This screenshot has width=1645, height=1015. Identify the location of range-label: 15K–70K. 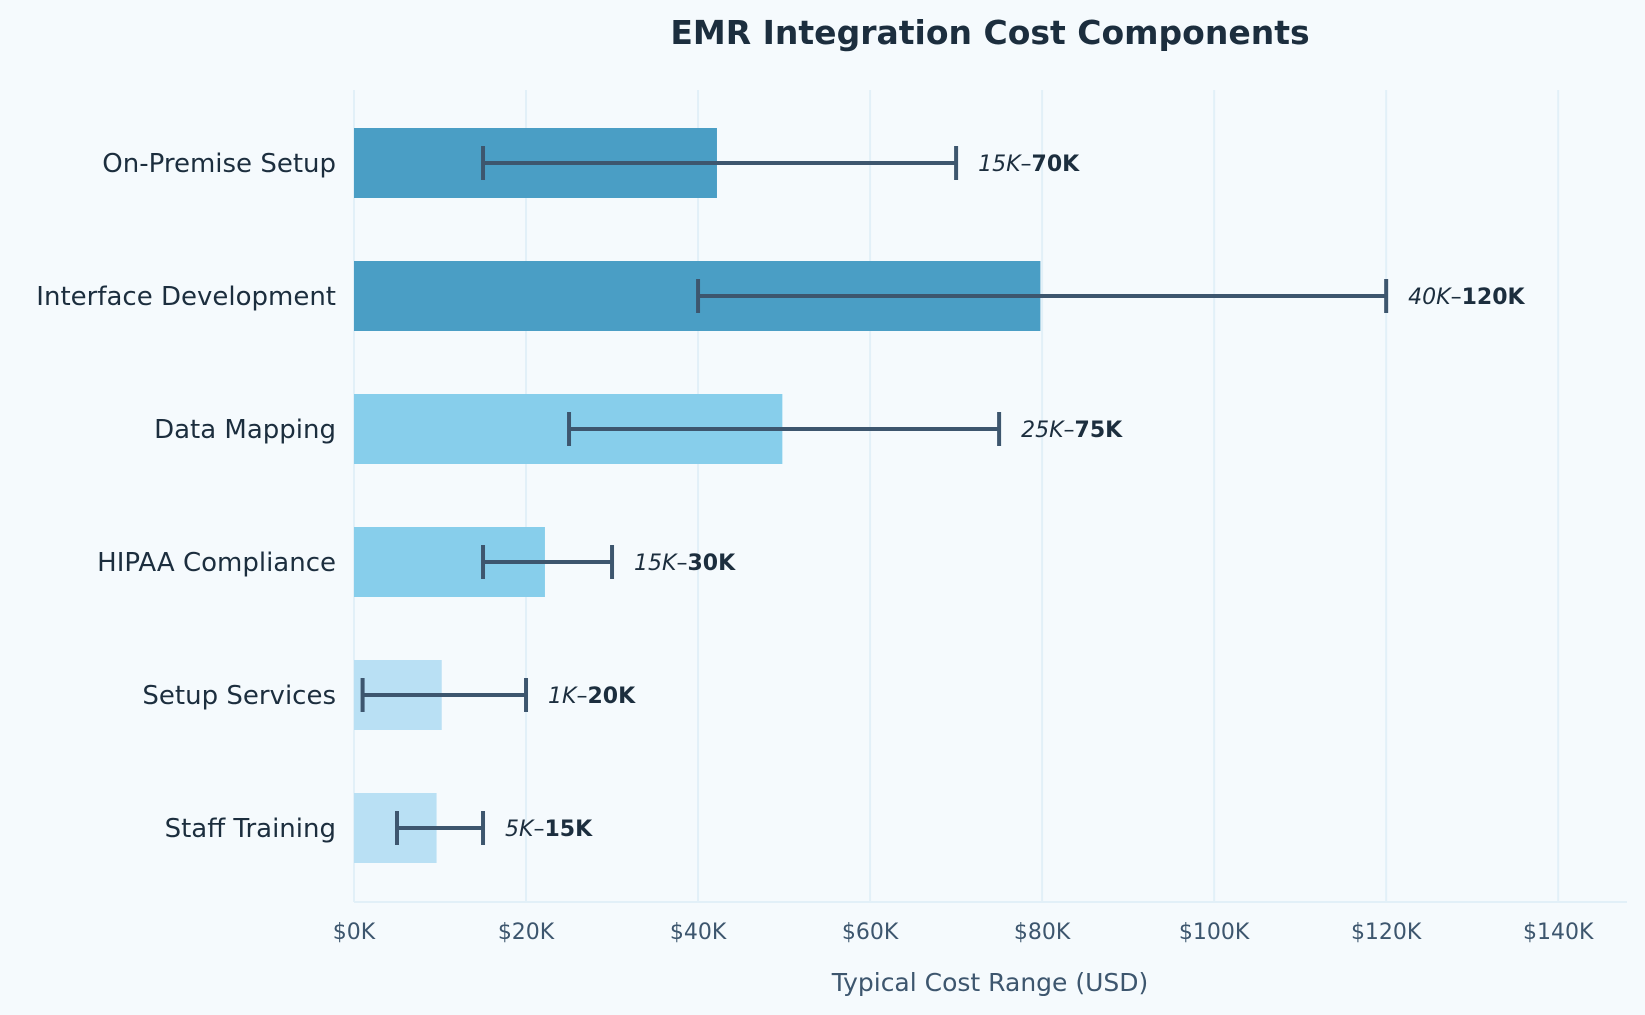
(1029, 164).